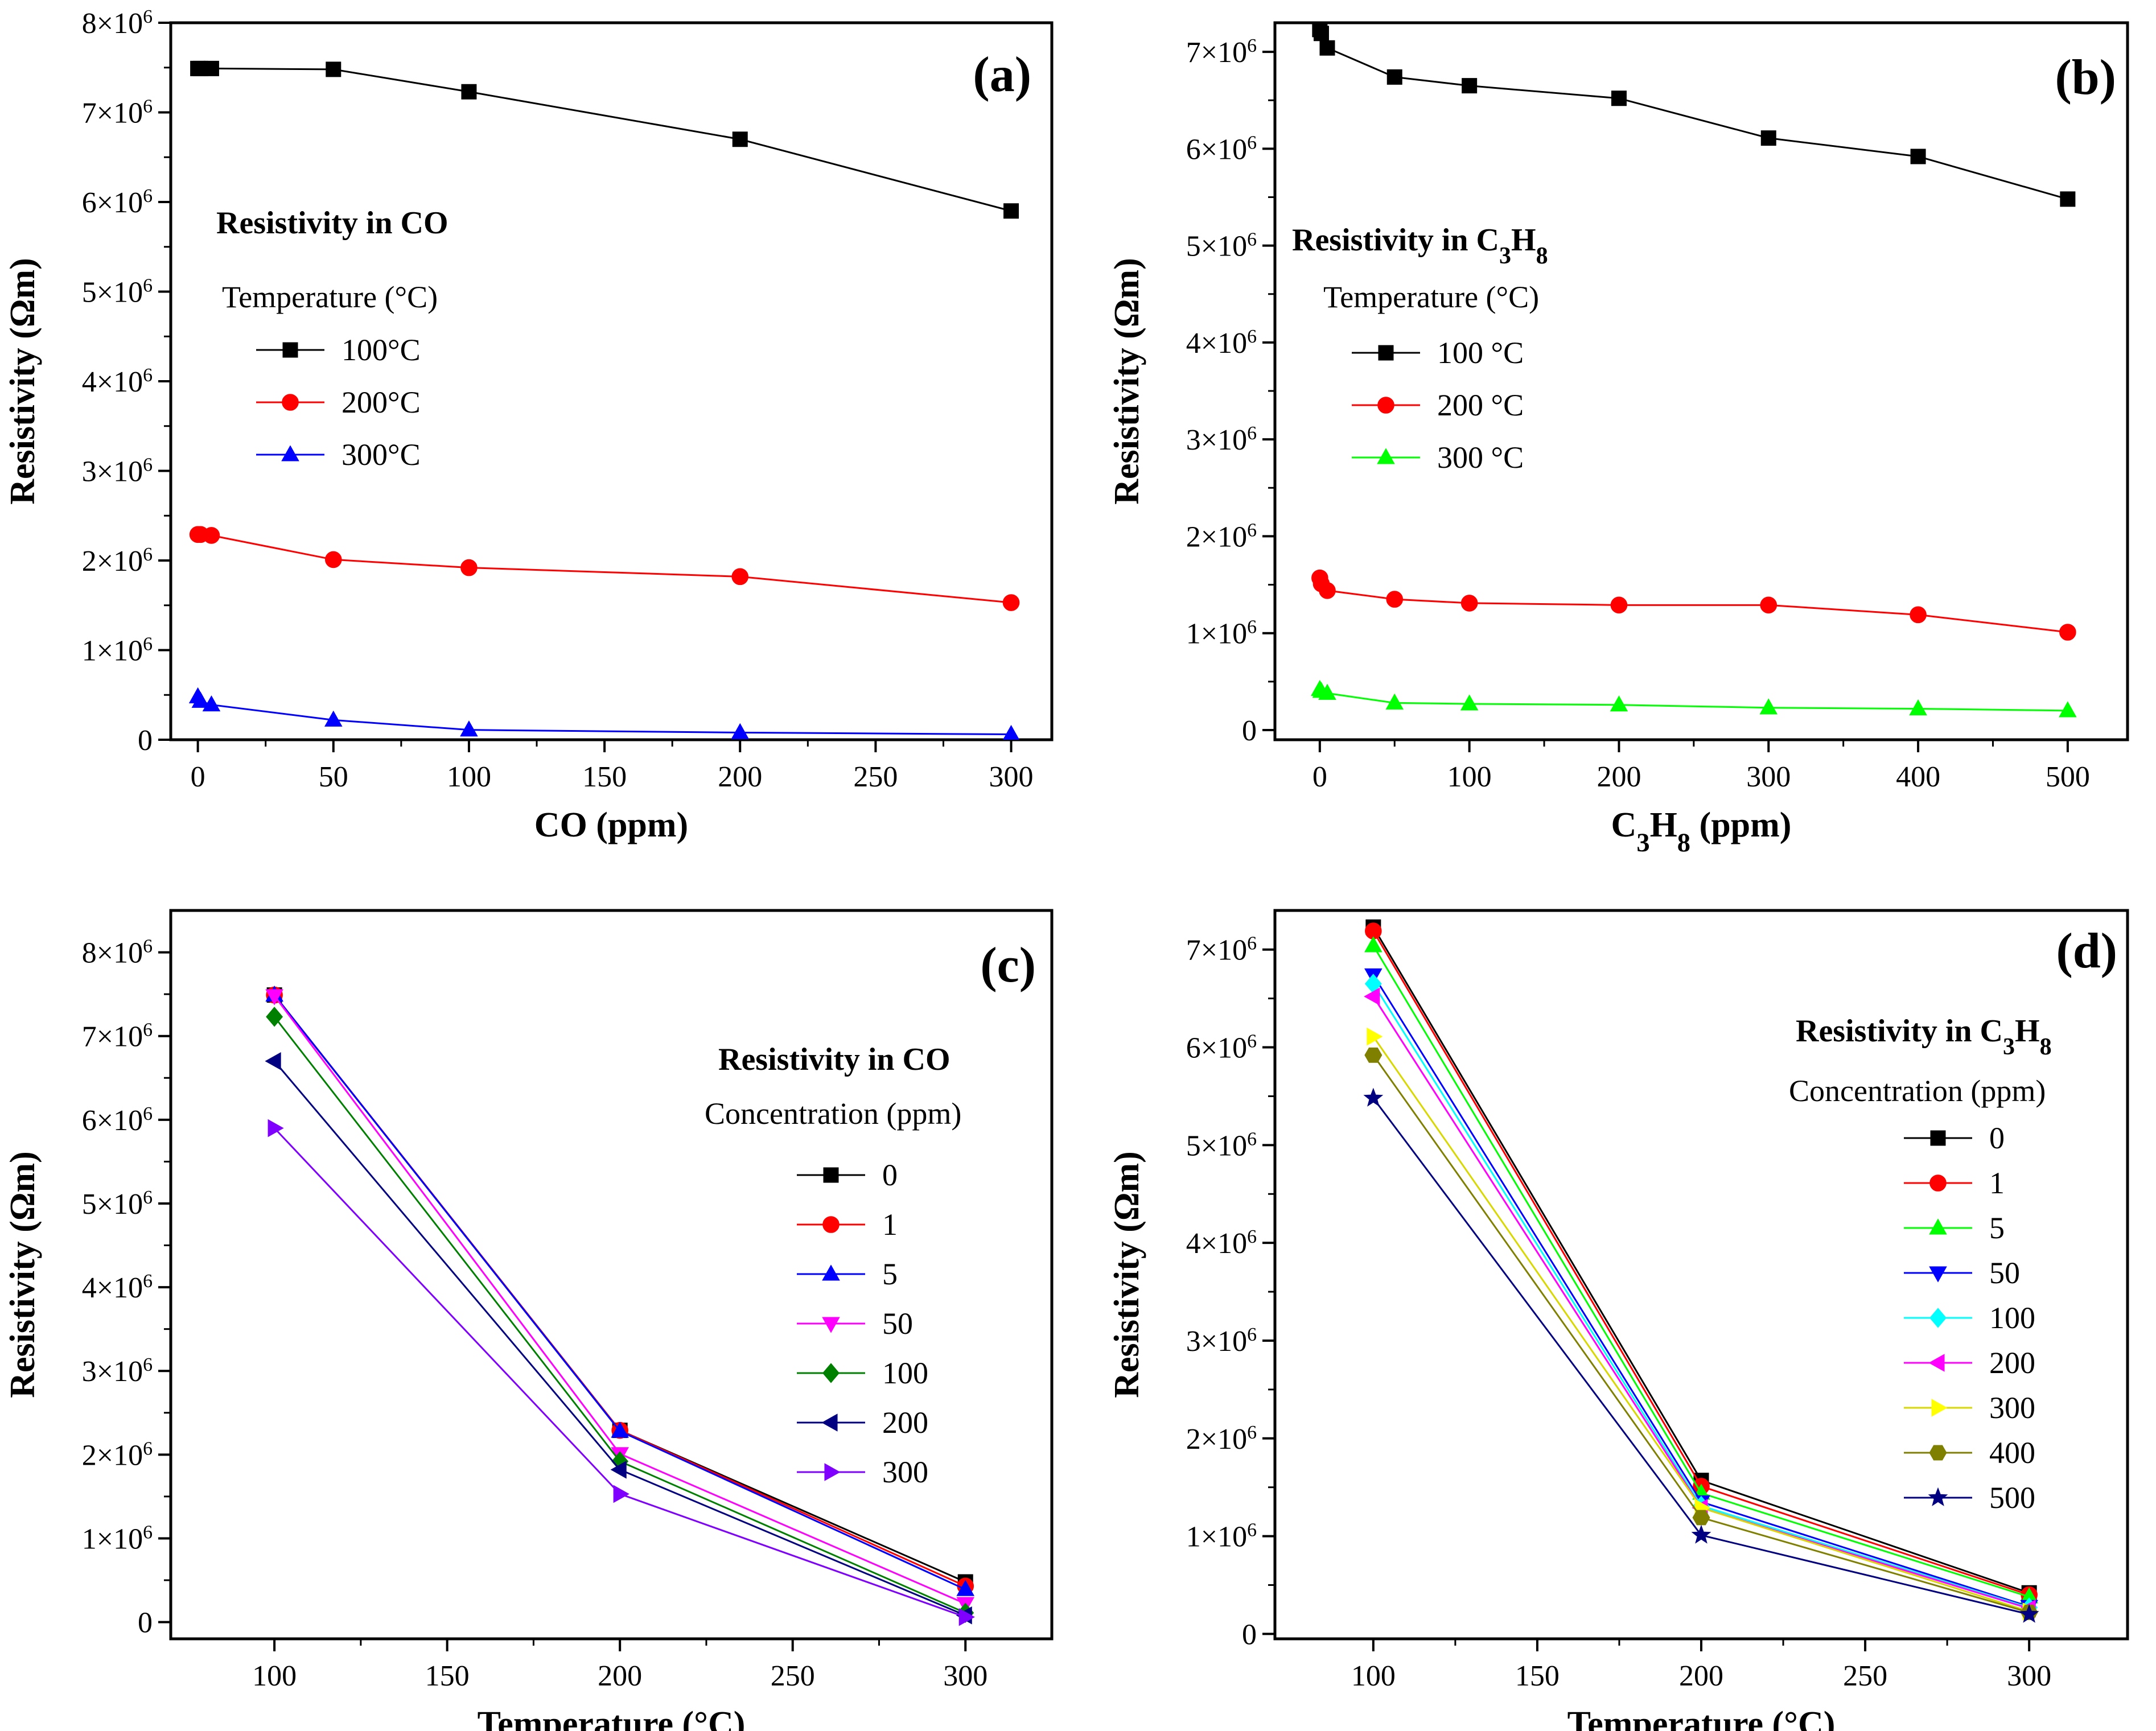 This screenshot has width=2156, height=1731. Describe the element at coordinates (117, 1539) in the screenshot. I see `y-tick-label: 1×10⁶` at that location.